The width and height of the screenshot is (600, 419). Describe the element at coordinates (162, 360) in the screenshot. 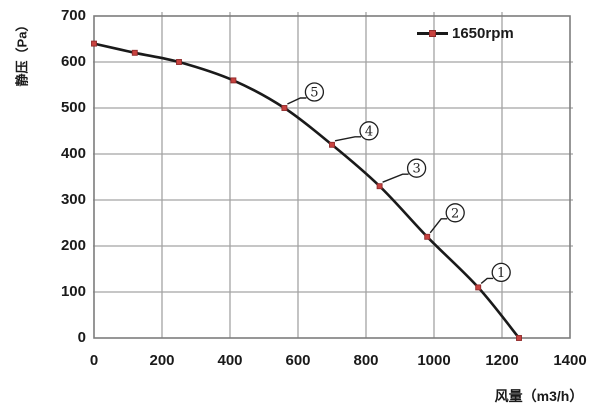

I see `x-tick-label: 200` at that location.